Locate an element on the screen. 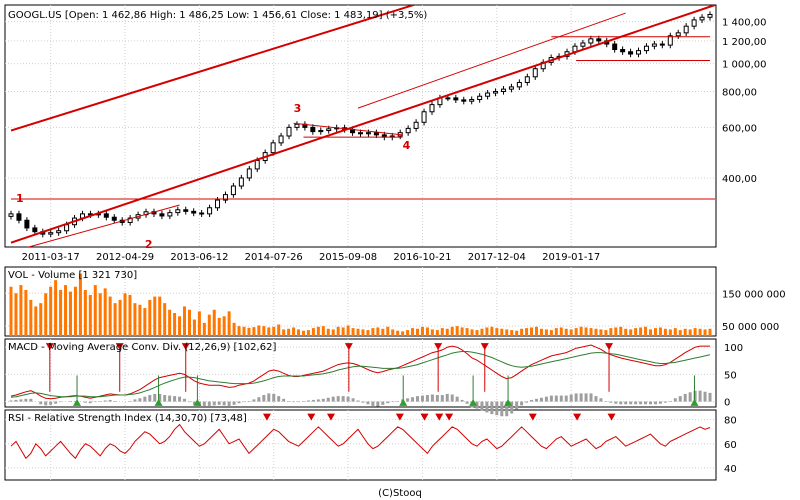 This screenshot has height=500, width=800. rsi-line is located at coordinates (360, 441).